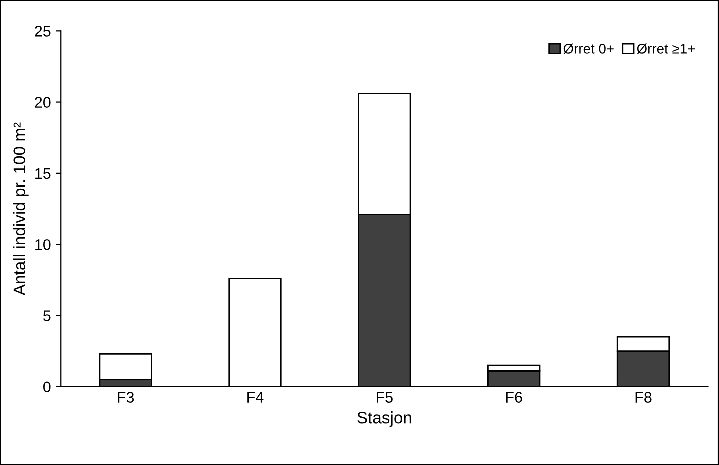  Describe the element at coordinates (589, 49) in the screenshot. I see `legend-label: Ørret 0+` at that location.